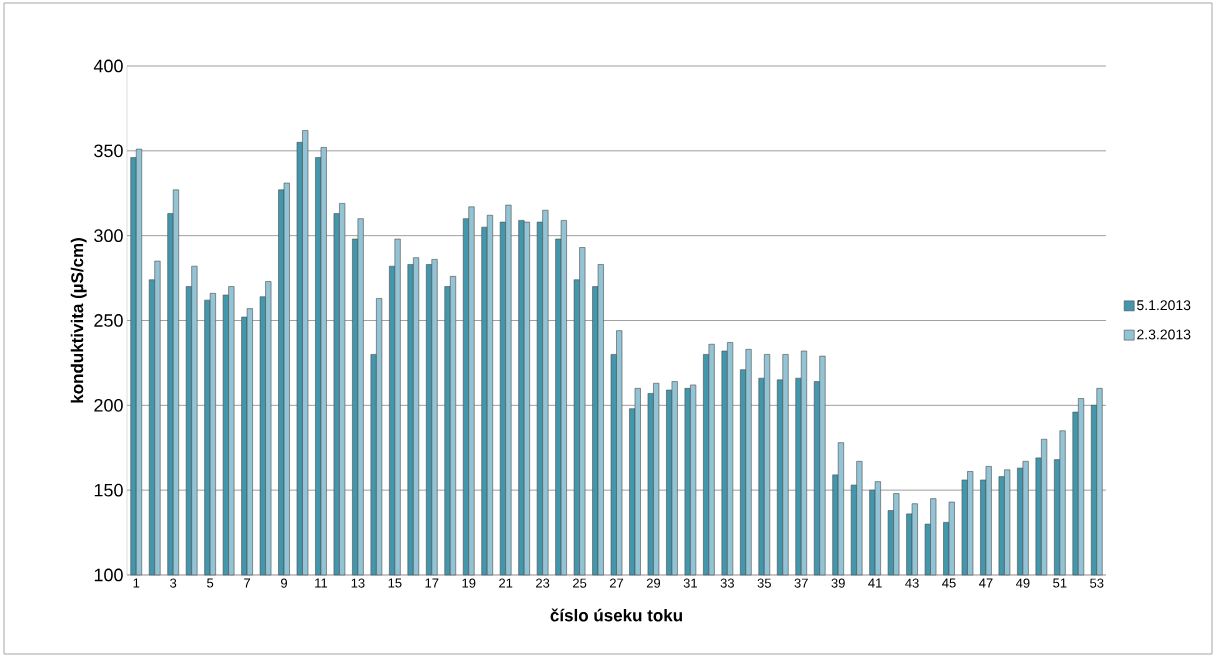 This screenshot has height=657, width=1216. I want to click on x-tick-label: 43, so click(912, 583).